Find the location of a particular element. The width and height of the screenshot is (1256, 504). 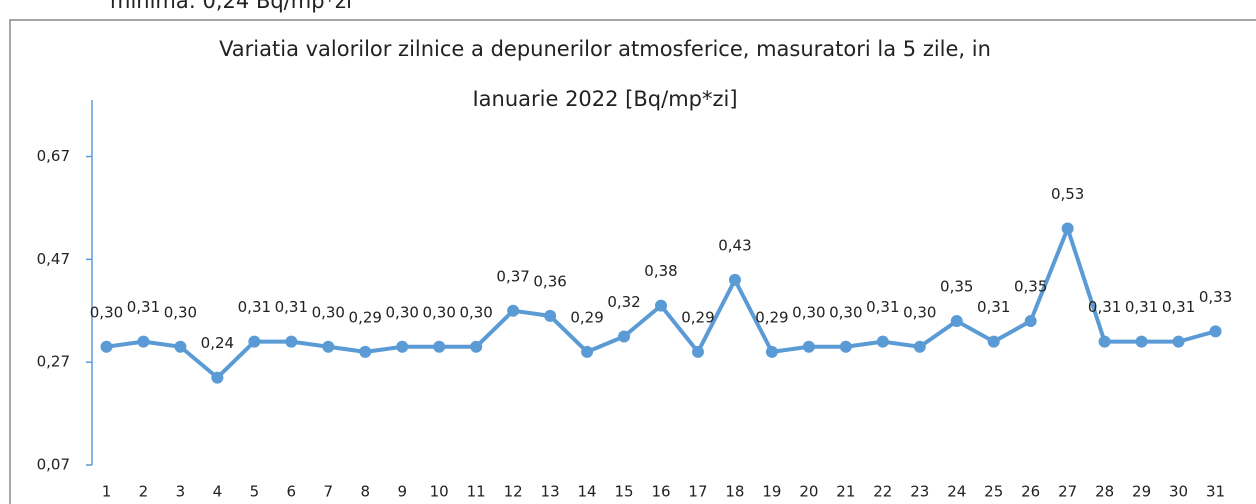

y-tick-label: 0,07 is located at coordinates (53, 465).